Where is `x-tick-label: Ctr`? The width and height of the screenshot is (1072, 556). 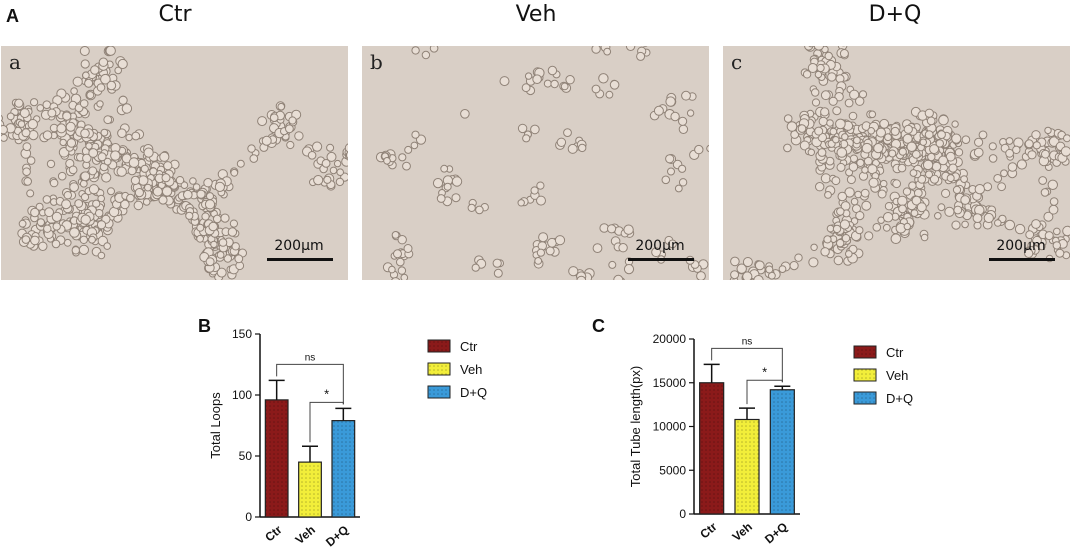 x-tick-label: Ctr is located at coordinates (273, 533).